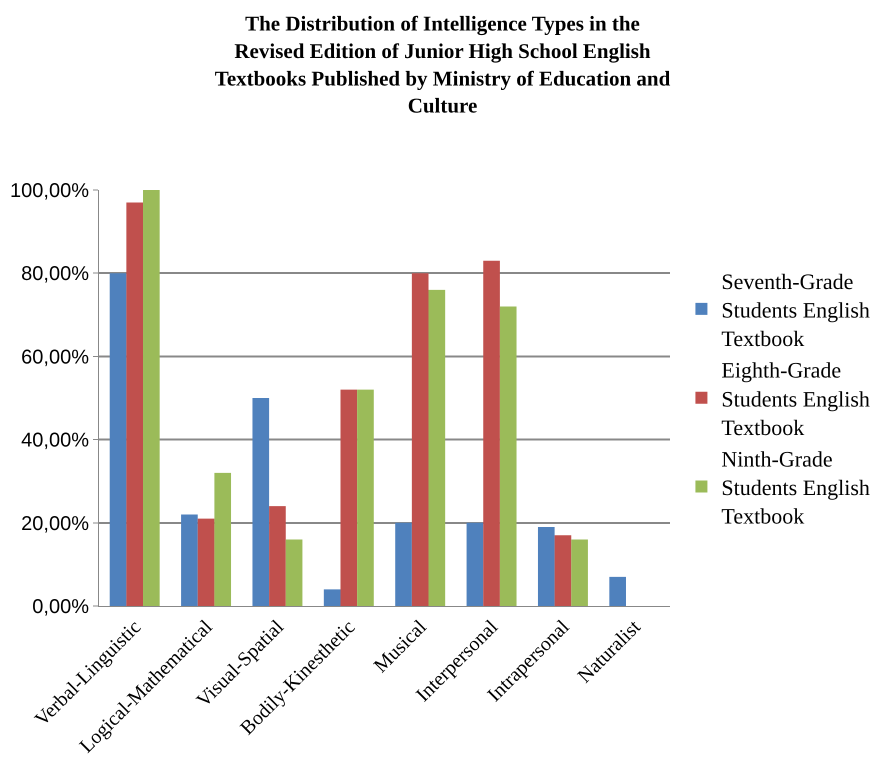 The image size is (885, 767). Describe the element at coordinates (55, 523) in the screenshot. I see `y-tick-label: 20,00%` at that location.